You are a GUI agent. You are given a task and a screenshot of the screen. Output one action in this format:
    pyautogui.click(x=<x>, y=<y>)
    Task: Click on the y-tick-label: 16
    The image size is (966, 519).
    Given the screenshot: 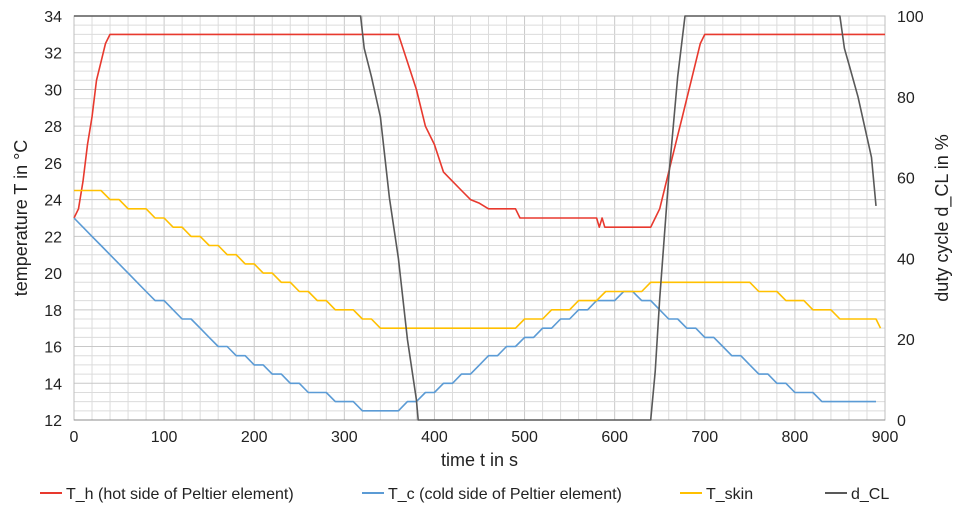 What is the action you would take?
    pyautogui.click(x=53, y=348)
    